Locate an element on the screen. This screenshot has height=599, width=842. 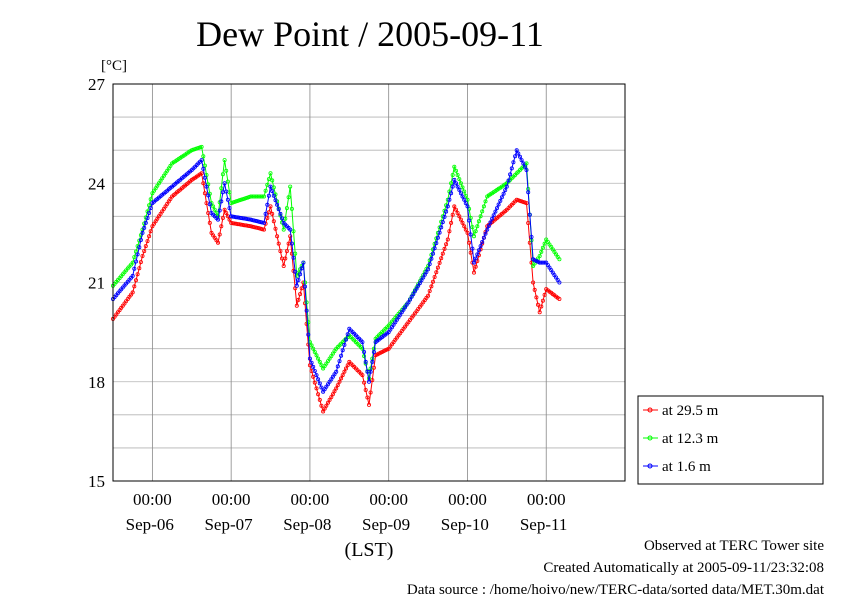
legend: at 29.5 m at 12.3 m at 1.6 m is located at coordinates (730, 440).